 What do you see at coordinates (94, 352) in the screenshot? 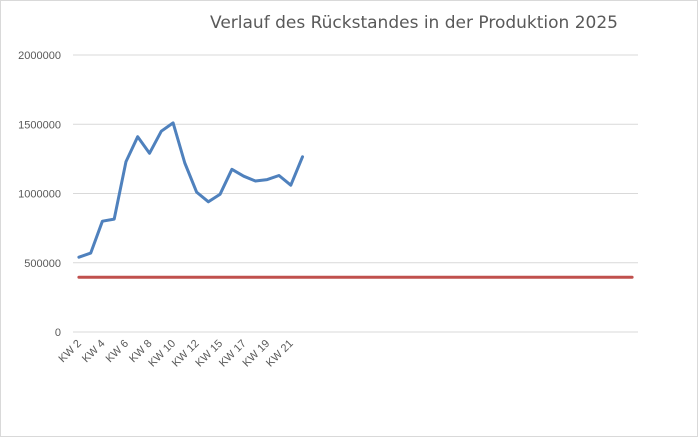
I see `x-tick-label: KW 4` at bounding box center [94, 352].